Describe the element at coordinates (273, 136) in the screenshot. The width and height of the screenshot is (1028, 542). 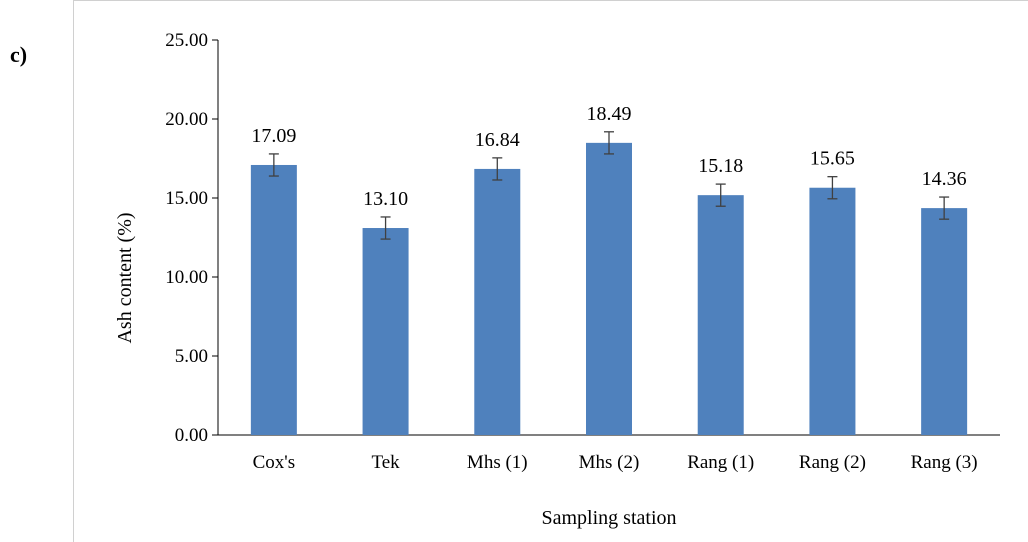
I see `data-label: 17.09` at that location.